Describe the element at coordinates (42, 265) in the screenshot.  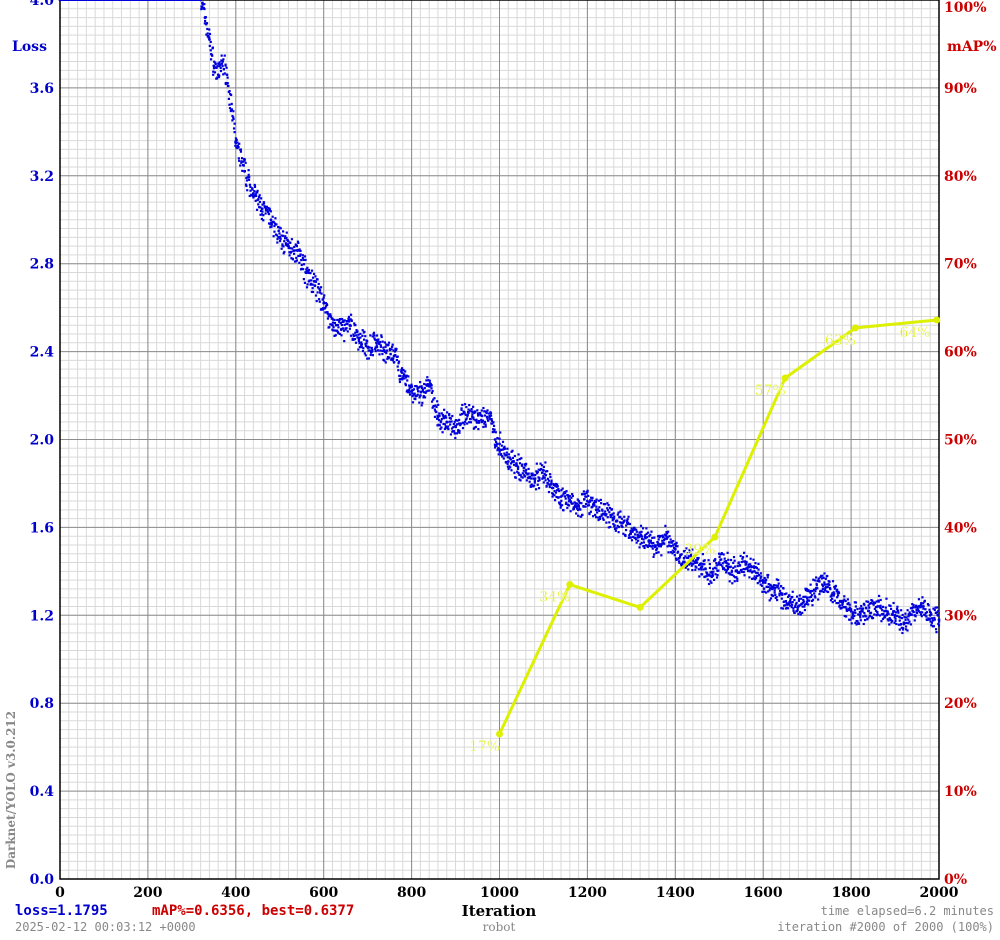
I see `y-left-tick-label: 2.8` at that location.